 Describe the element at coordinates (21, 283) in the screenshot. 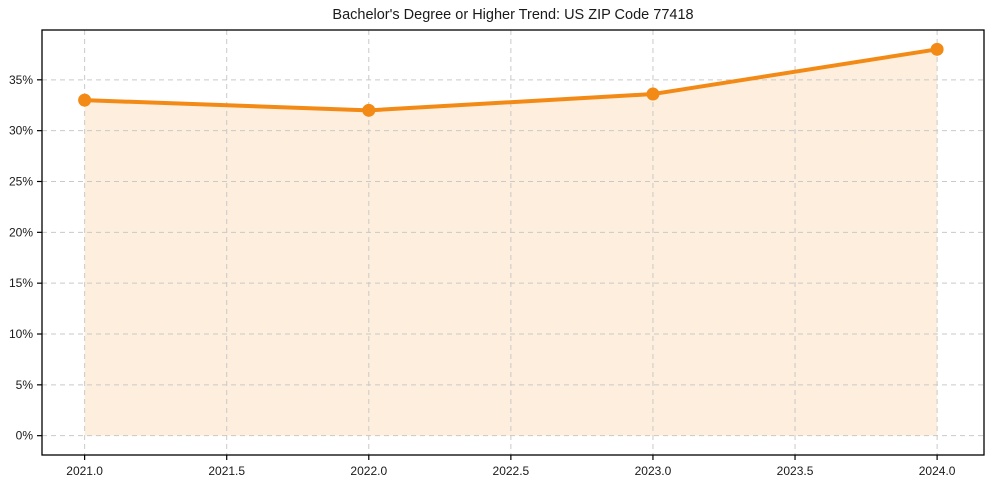

I see `y-tick-label: 15%` at that location.